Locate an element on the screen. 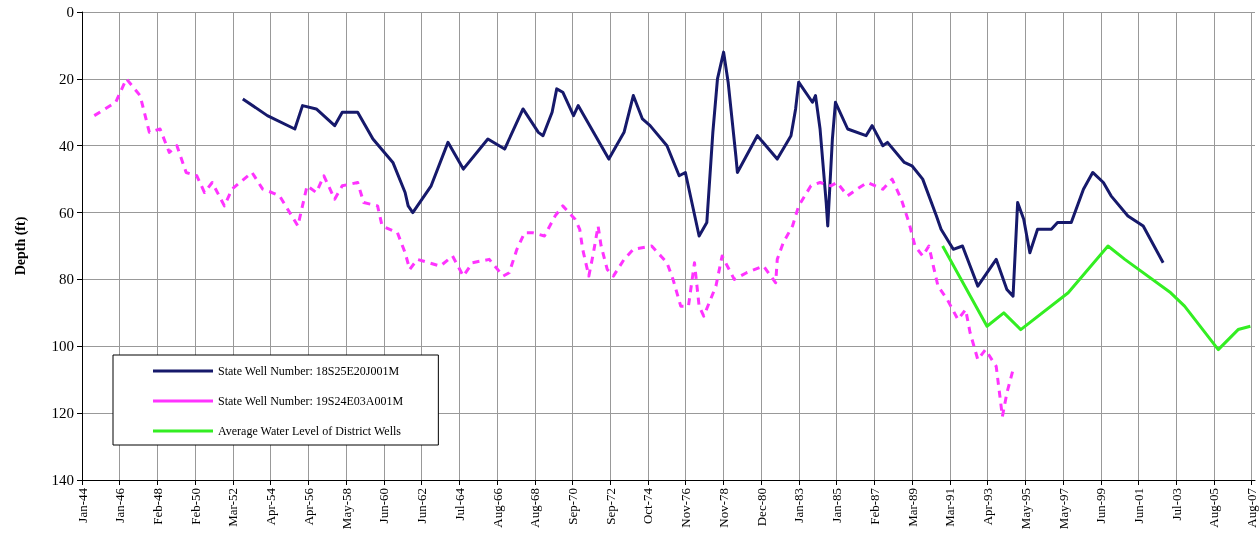 The image size is (1260, 556). y-tick-label: 100 is located at coordinates (62, 346).